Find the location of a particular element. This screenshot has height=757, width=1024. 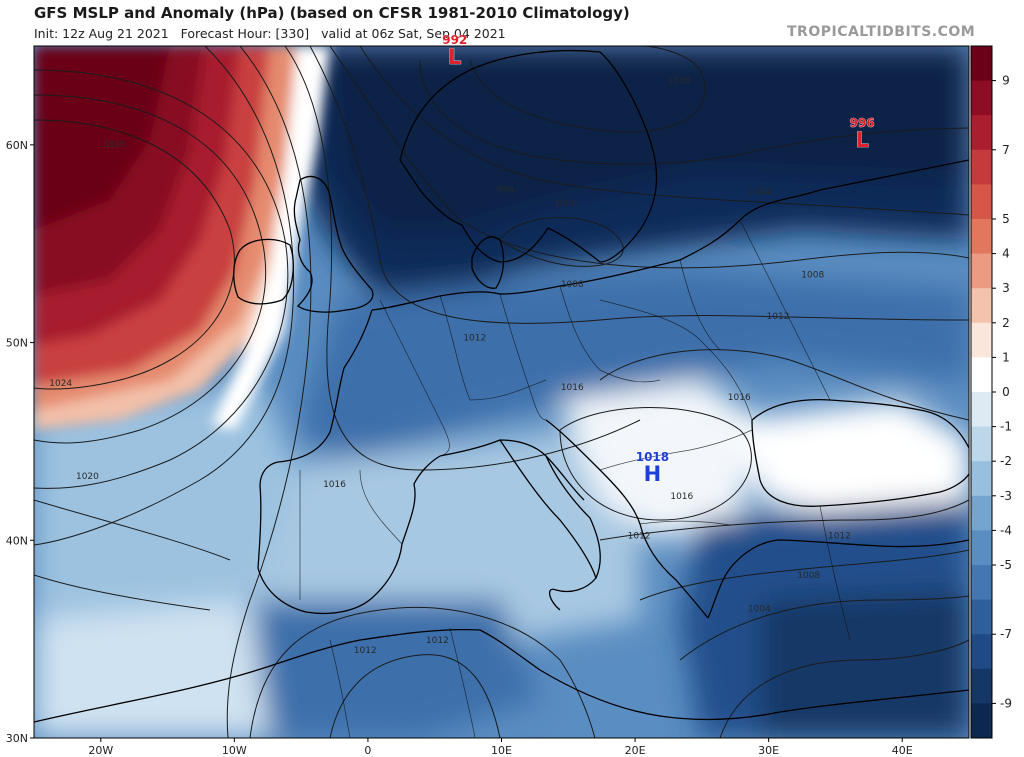

colorbar-label: 5 is located at coordinates (1006, 219).